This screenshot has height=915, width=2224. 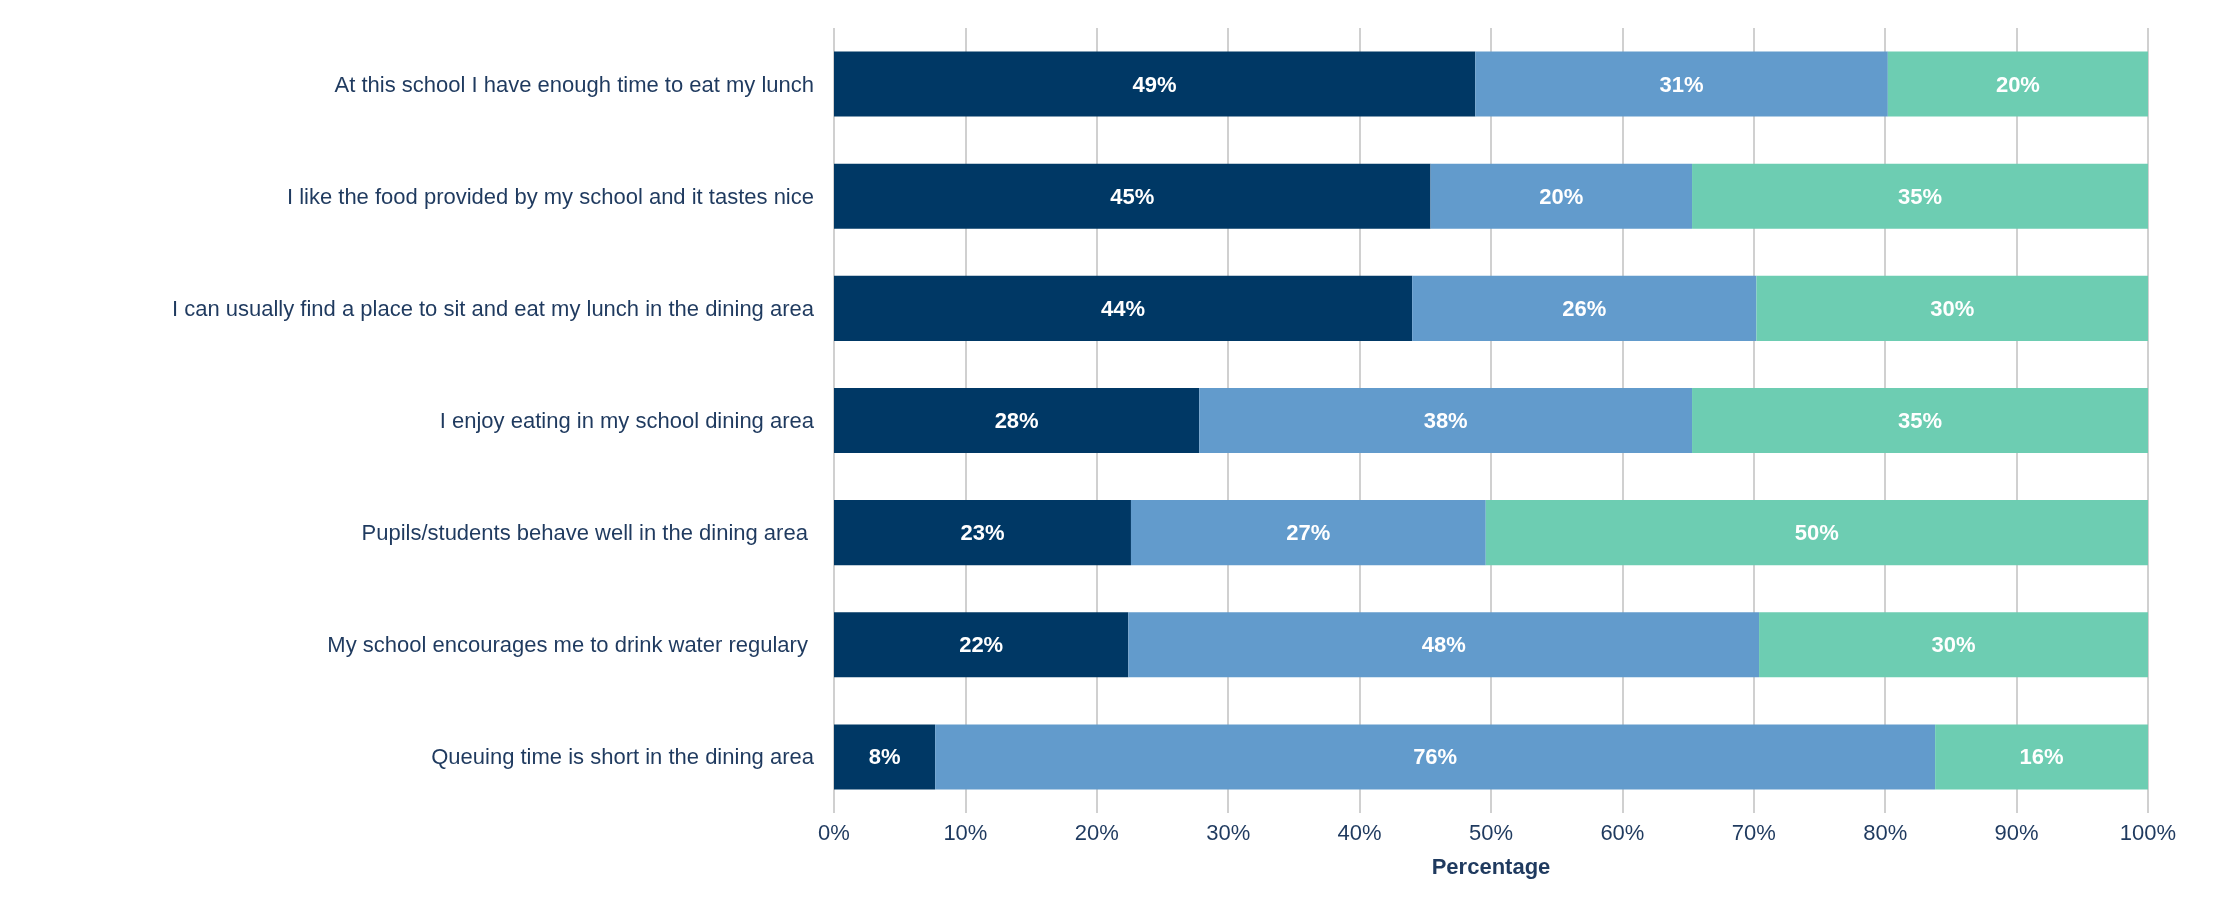 I want to click on y-tick-label: Pupils/students behave well in the dining area, so click(x=587, y=533).